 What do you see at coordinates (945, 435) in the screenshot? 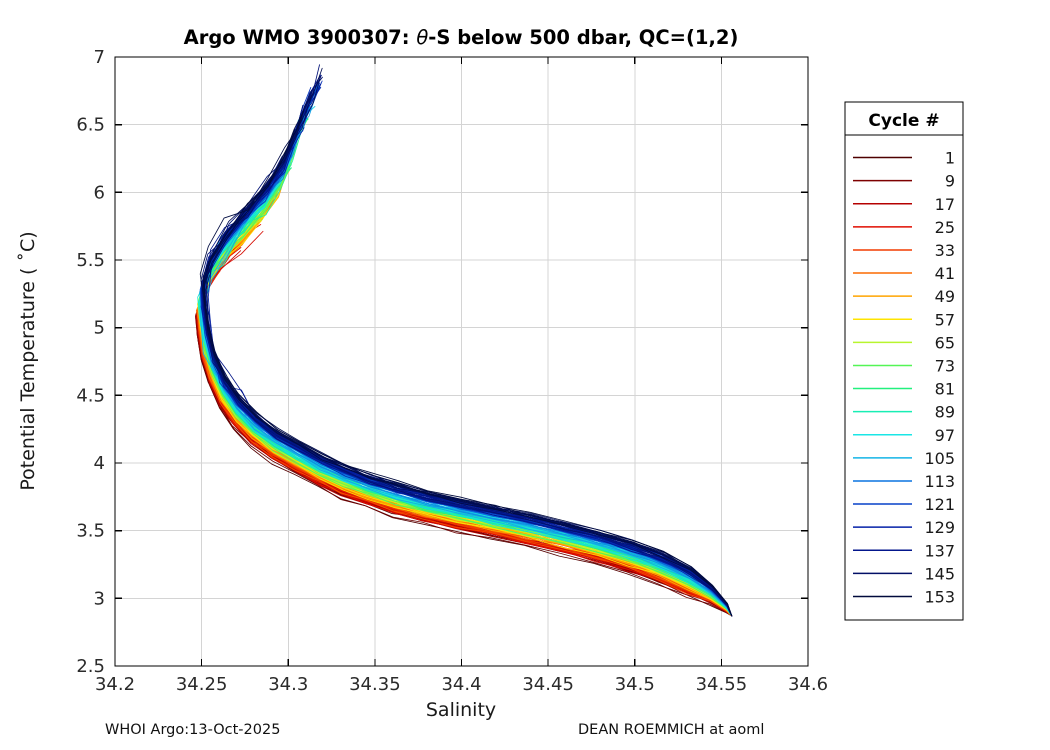
I see `legend-item-label: 97` at bounding box center [945, 435].